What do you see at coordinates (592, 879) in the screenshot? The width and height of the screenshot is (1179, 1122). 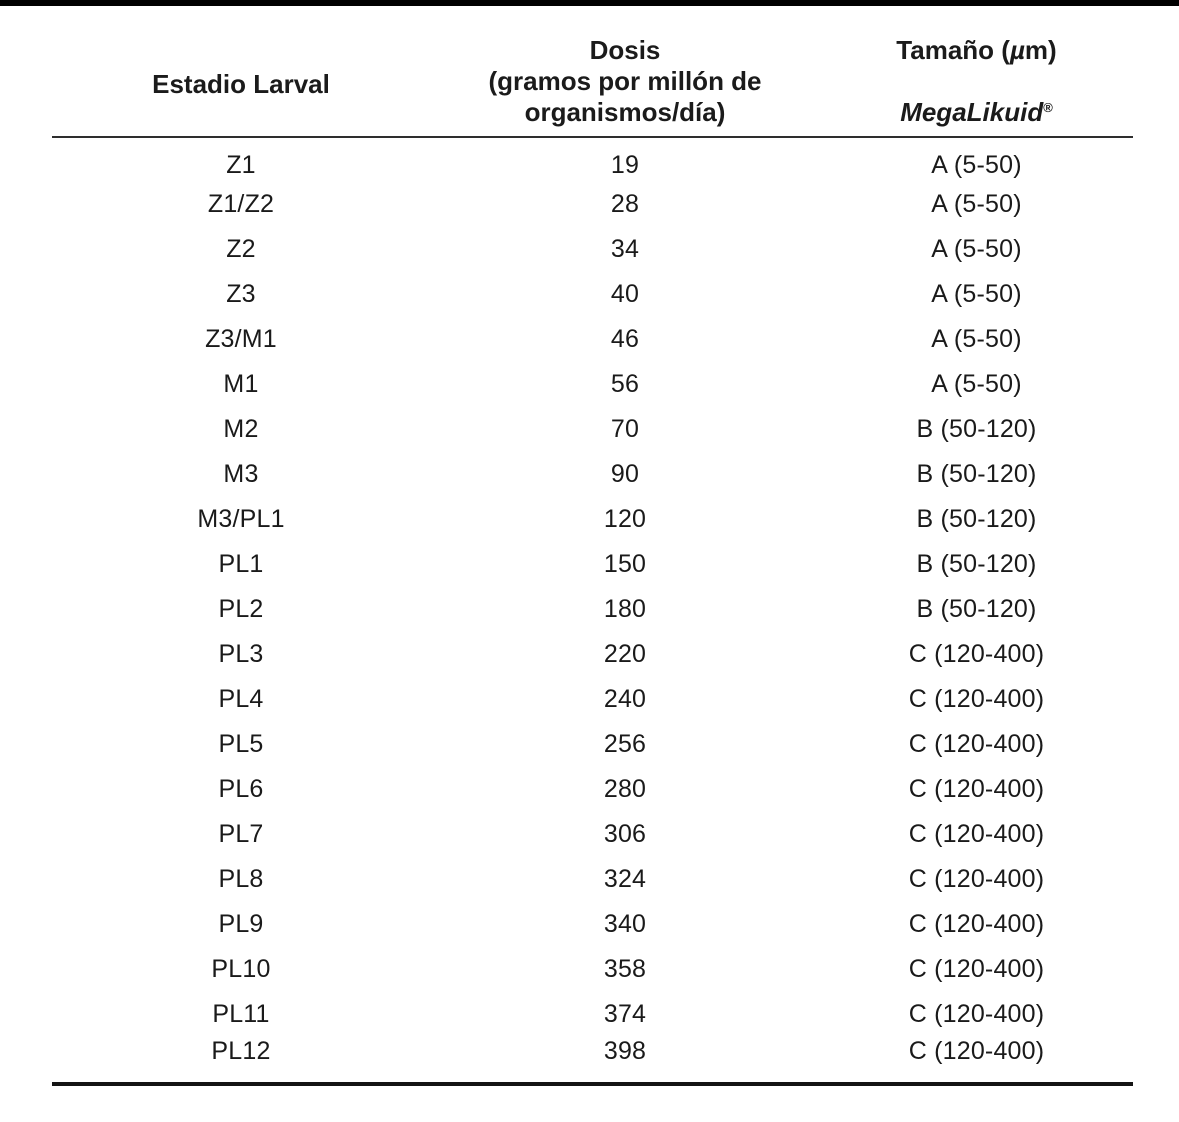 I see `table-row: PL8 324 C (120-400)` at bounding box center [592, 879].